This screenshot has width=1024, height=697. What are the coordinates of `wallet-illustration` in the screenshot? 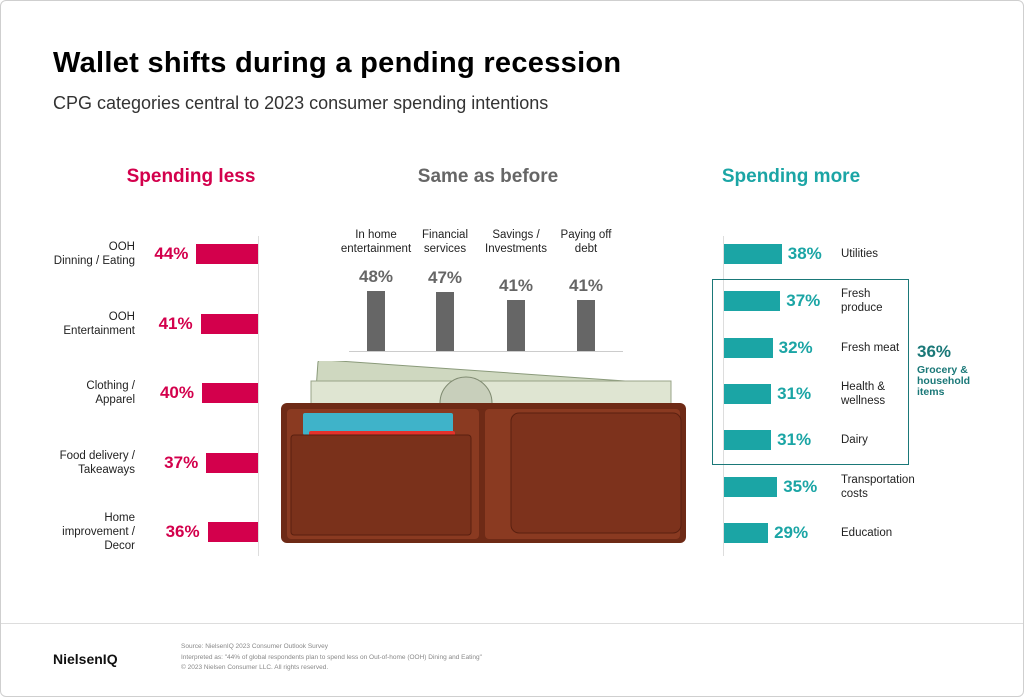 It's located at (483, 452).